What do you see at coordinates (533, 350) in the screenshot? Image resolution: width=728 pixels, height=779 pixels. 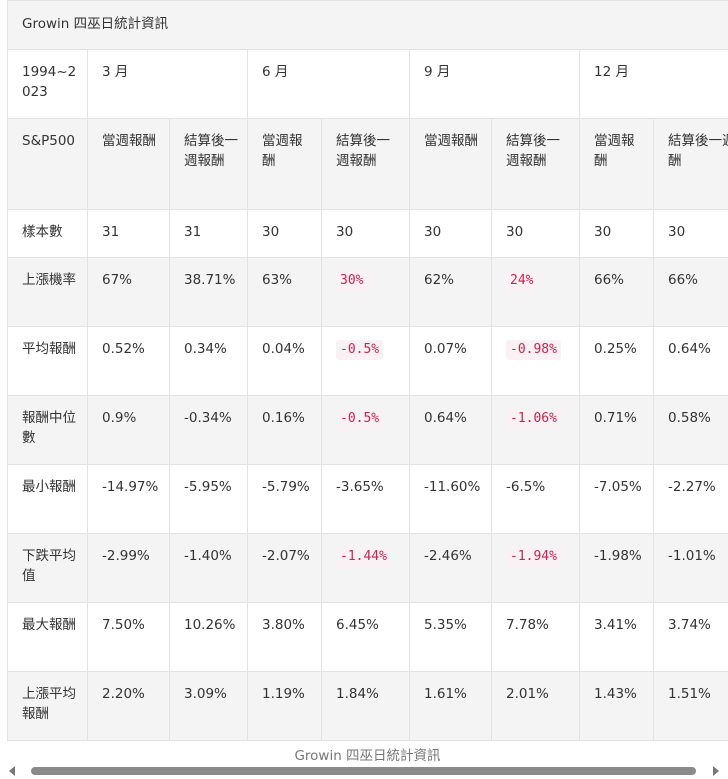 I see `highlighted-value: -0.98%` at bounding box center [533, 350].